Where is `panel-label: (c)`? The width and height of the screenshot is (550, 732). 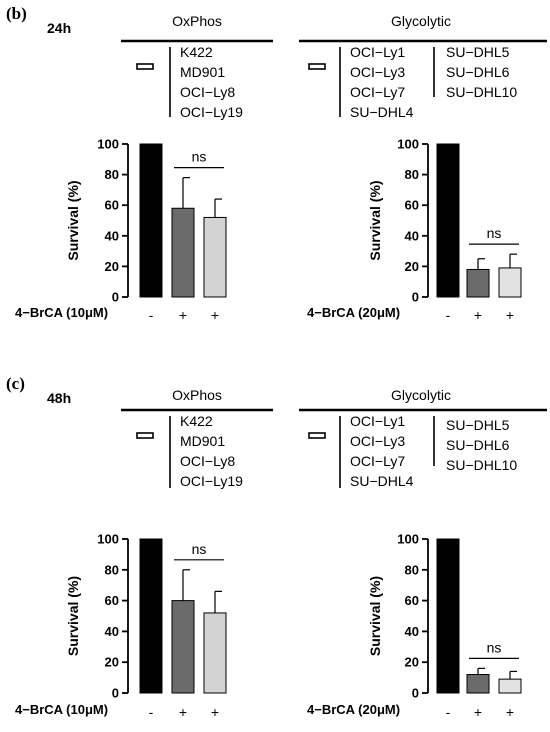 panel-label: (c) is located at coordinates (15, 383).